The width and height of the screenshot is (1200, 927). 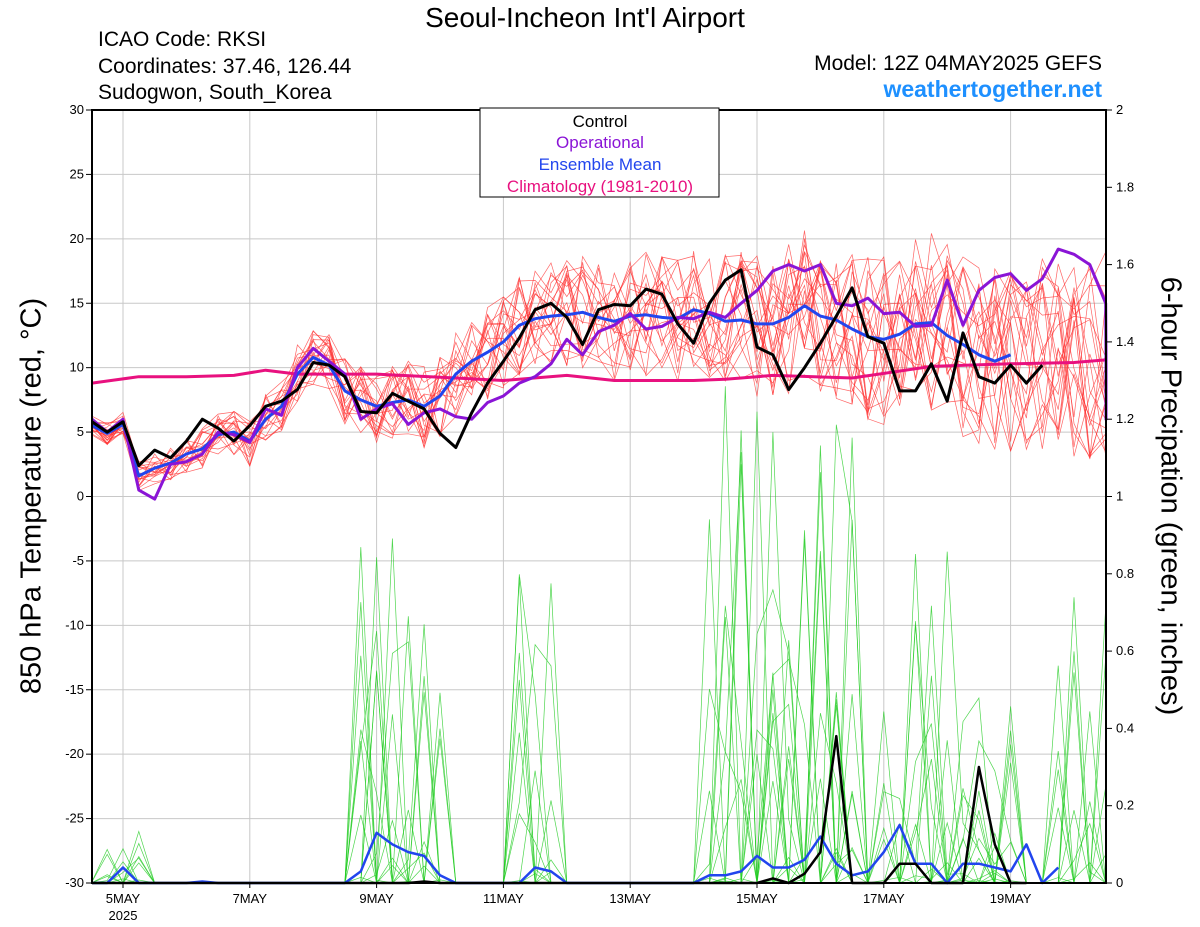 I want to click on tick-label-left: 30, so click(x=77, y=109).